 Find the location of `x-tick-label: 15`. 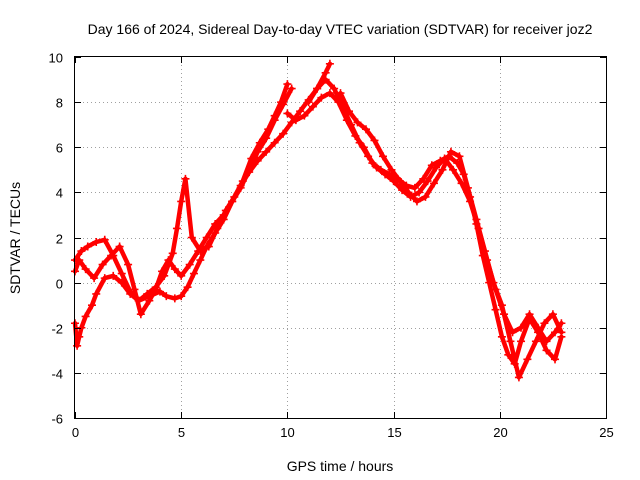

x-tick-label: 15 is located at coordinates (394, 432).